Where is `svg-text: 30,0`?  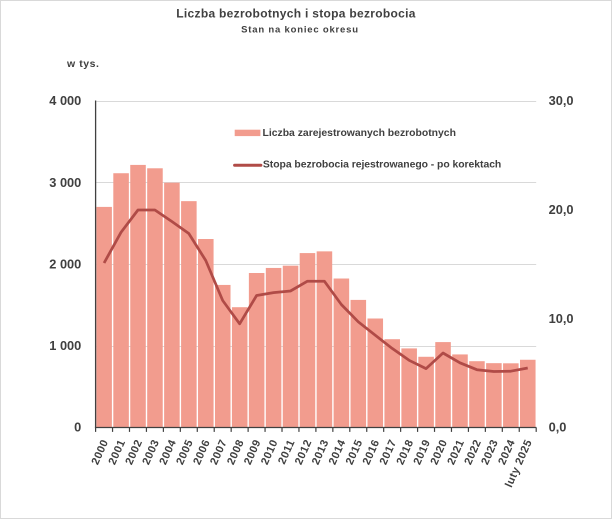
svg-text: 30,0 is located at coordinates (561, 100).